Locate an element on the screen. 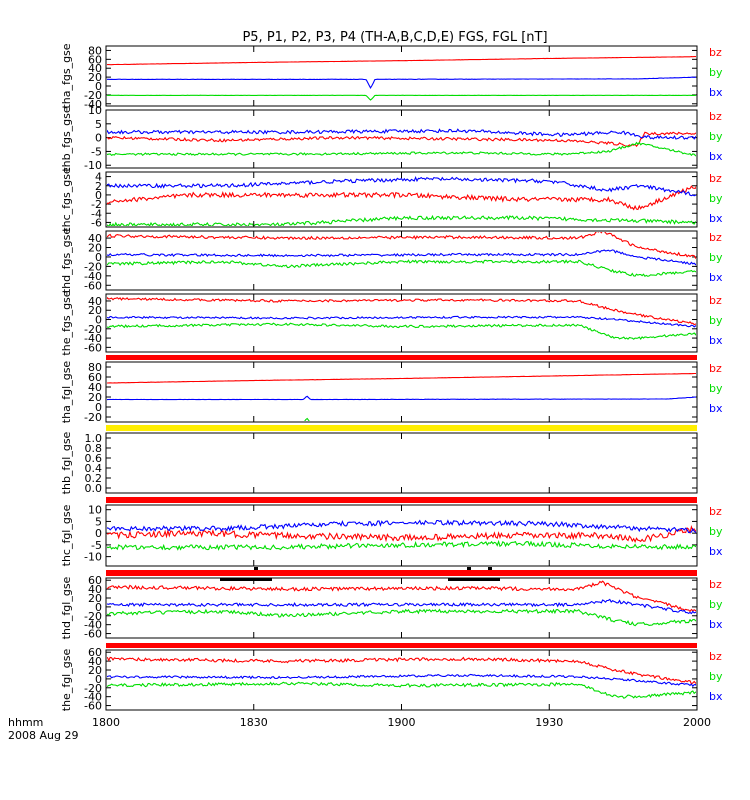 The height and width of the screenshot is (800, 750). panel-ylabel: thd_fgs_gse is located at coordinates (66, 261).